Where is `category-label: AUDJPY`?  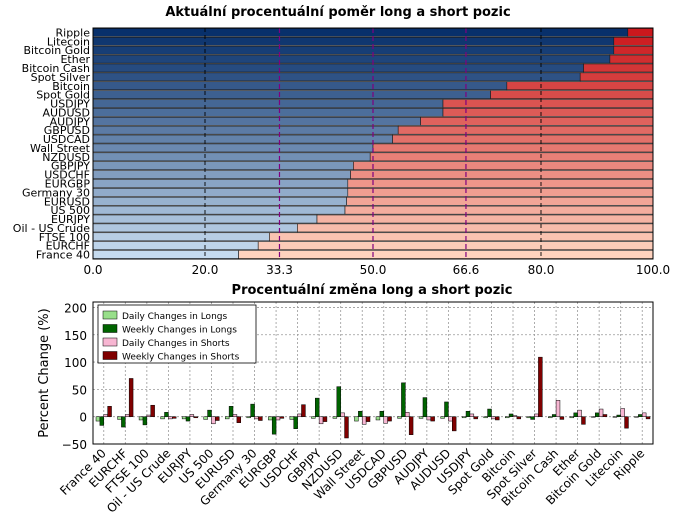
category-label: AUDJPY is located at coordinates (70, 121).